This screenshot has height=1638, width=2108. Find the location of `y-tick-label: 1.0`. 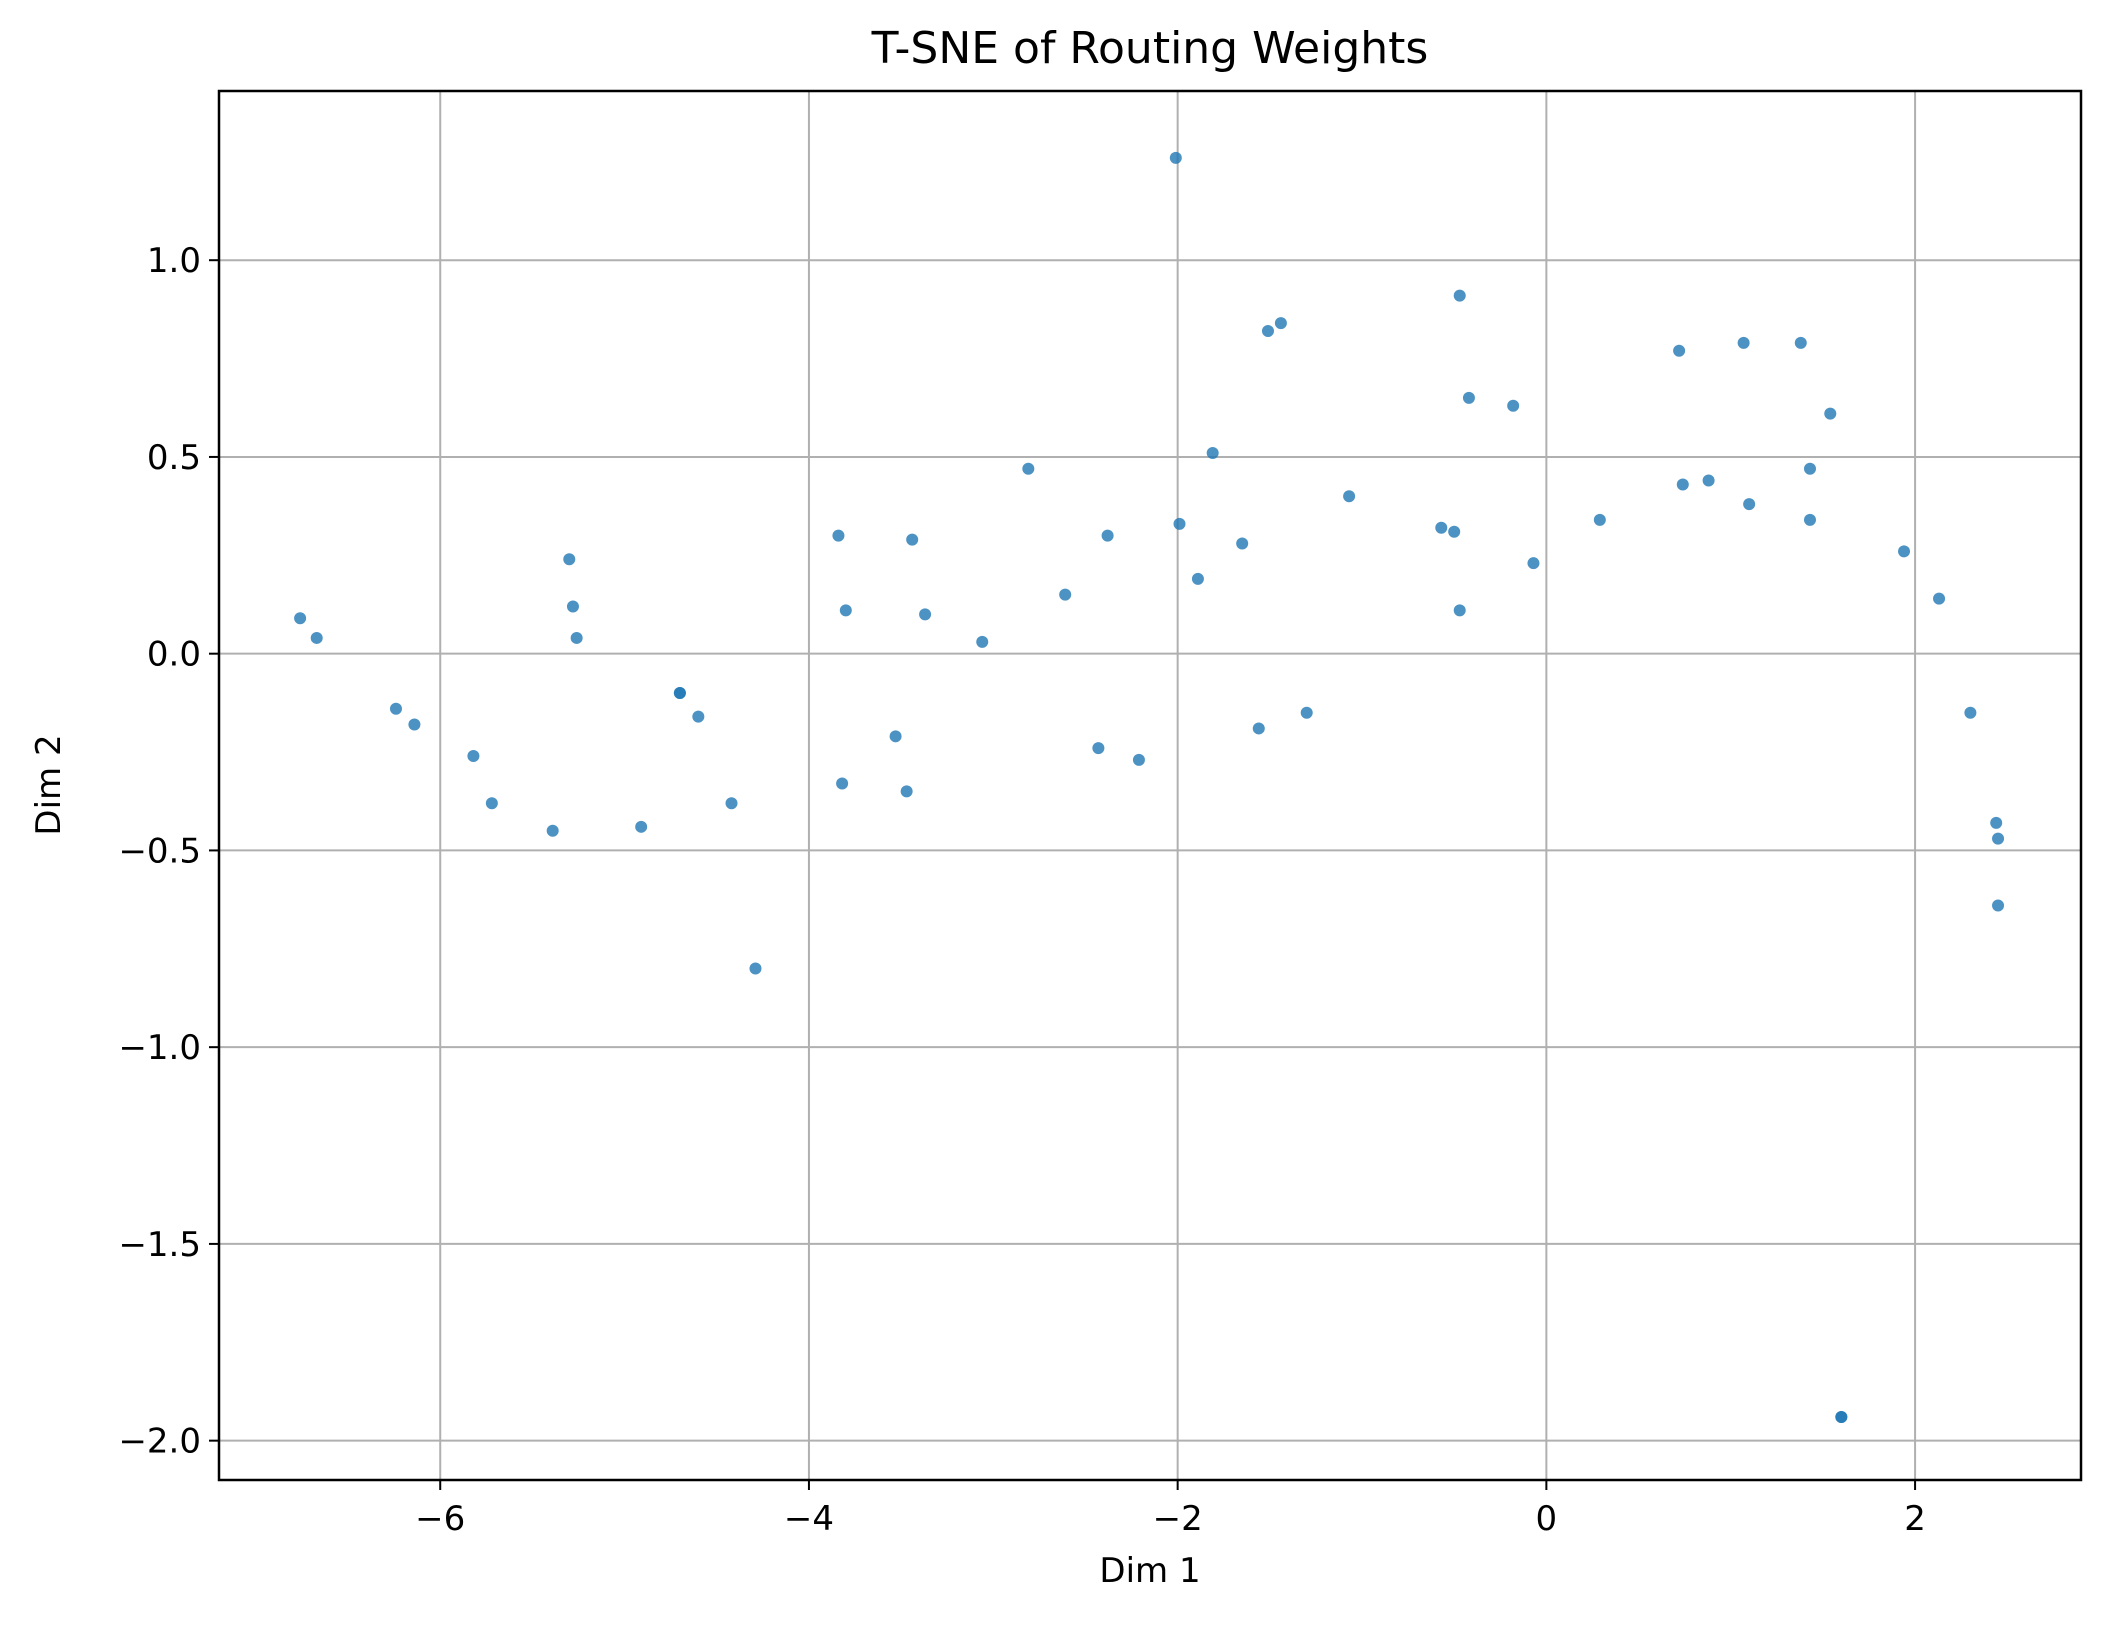

y-tick-label: 1.0 is located at coordinates (174, 261).